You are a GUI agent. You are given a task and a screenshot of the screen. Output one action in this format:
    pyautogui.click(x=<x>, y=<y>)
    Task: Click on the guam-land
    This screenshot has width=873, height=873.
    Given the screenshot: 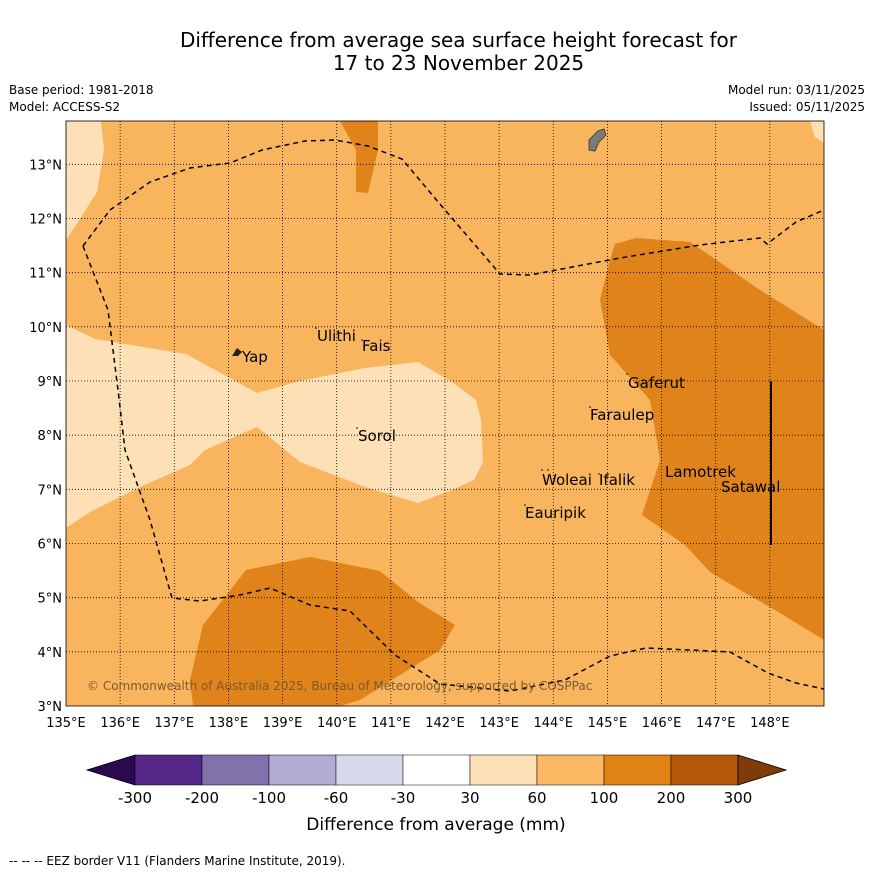 What is the action you would take?
    pyautogui.click(x=597, y=140)
    